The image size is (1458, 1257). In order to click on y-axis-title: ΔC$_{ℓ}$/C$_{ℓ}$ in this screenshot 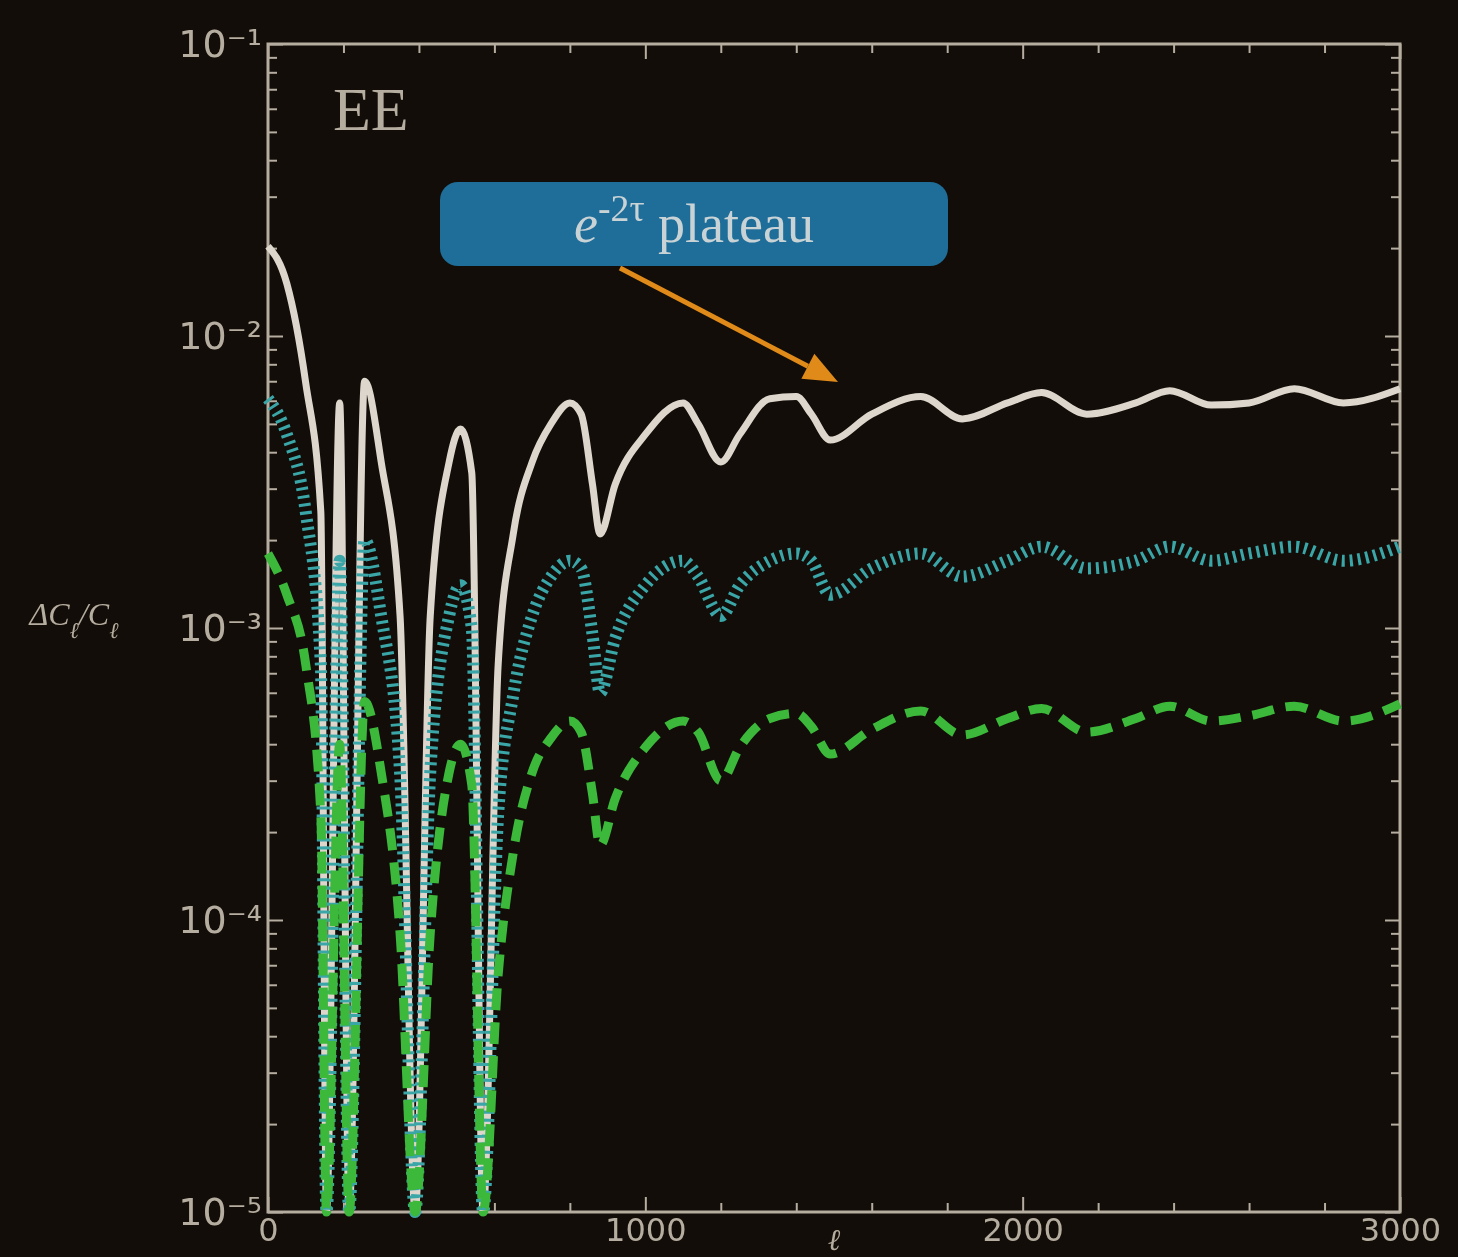, I will do `click(73, 619)`.